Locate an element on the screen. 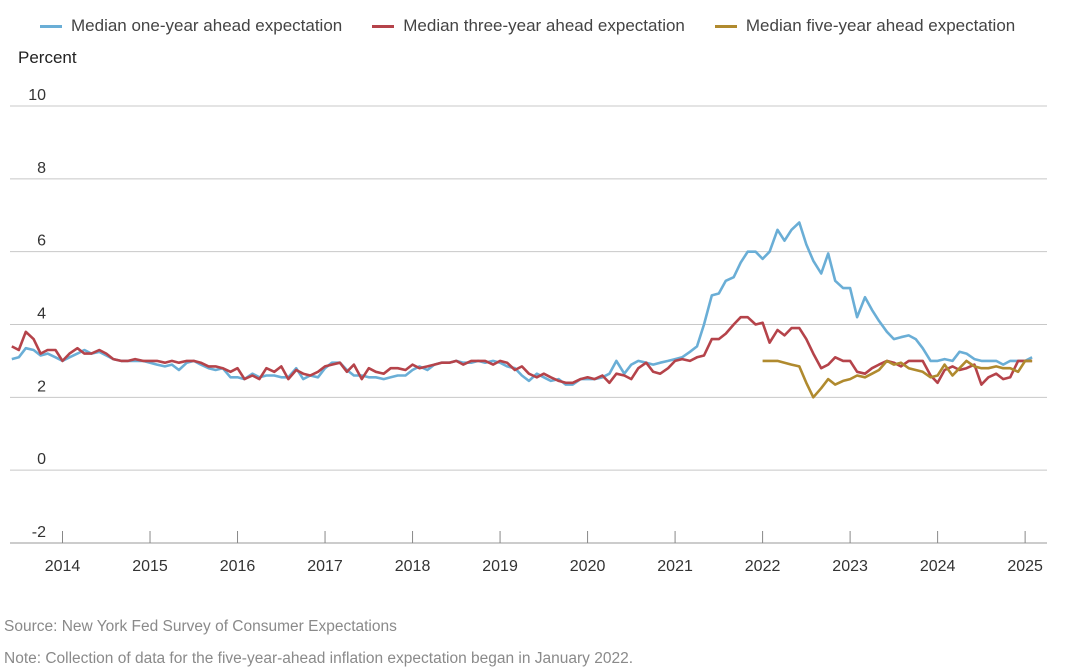 The image size is (1074, 670). x-tick-label: 2019 is located at coordinates (500, 566).